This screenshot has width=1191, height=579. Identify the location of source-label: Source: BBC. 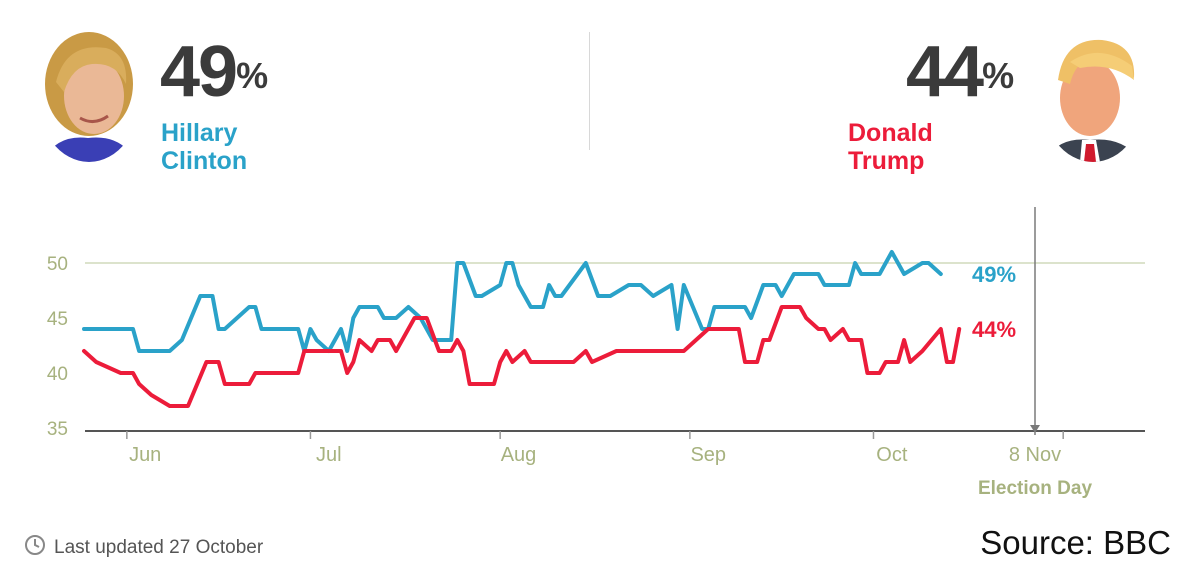
(1075, 542).